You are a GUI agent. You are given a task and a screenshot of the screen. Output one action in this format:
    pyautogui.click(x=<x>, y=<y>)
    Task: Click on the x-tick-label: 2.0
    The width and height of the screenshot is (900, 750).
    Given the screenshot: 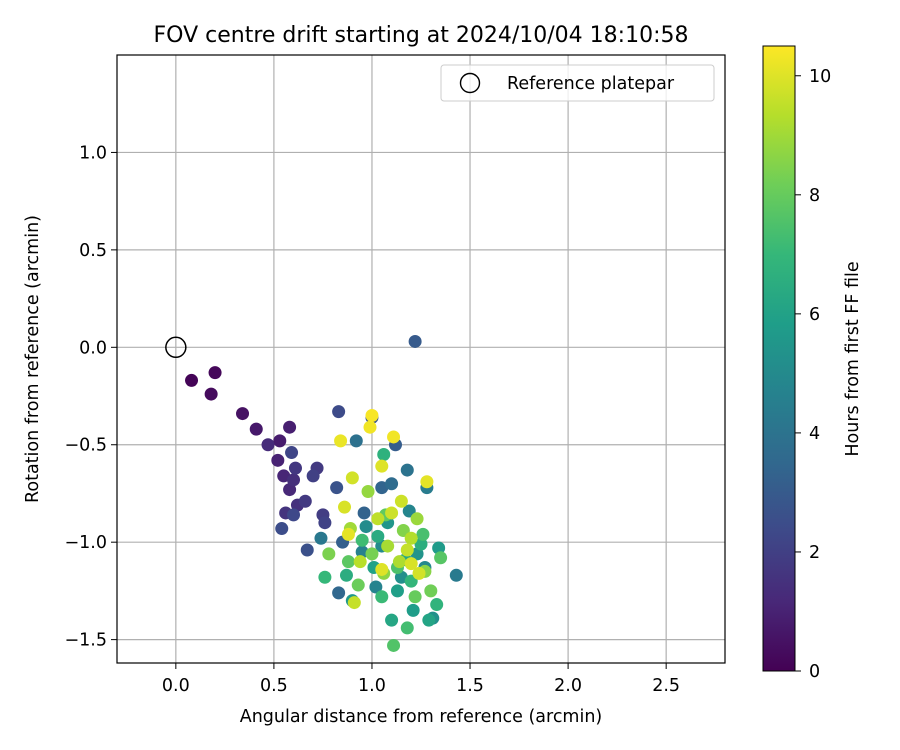 What is the action you would take?
    pyautogui.click(x=568, y=686)
    